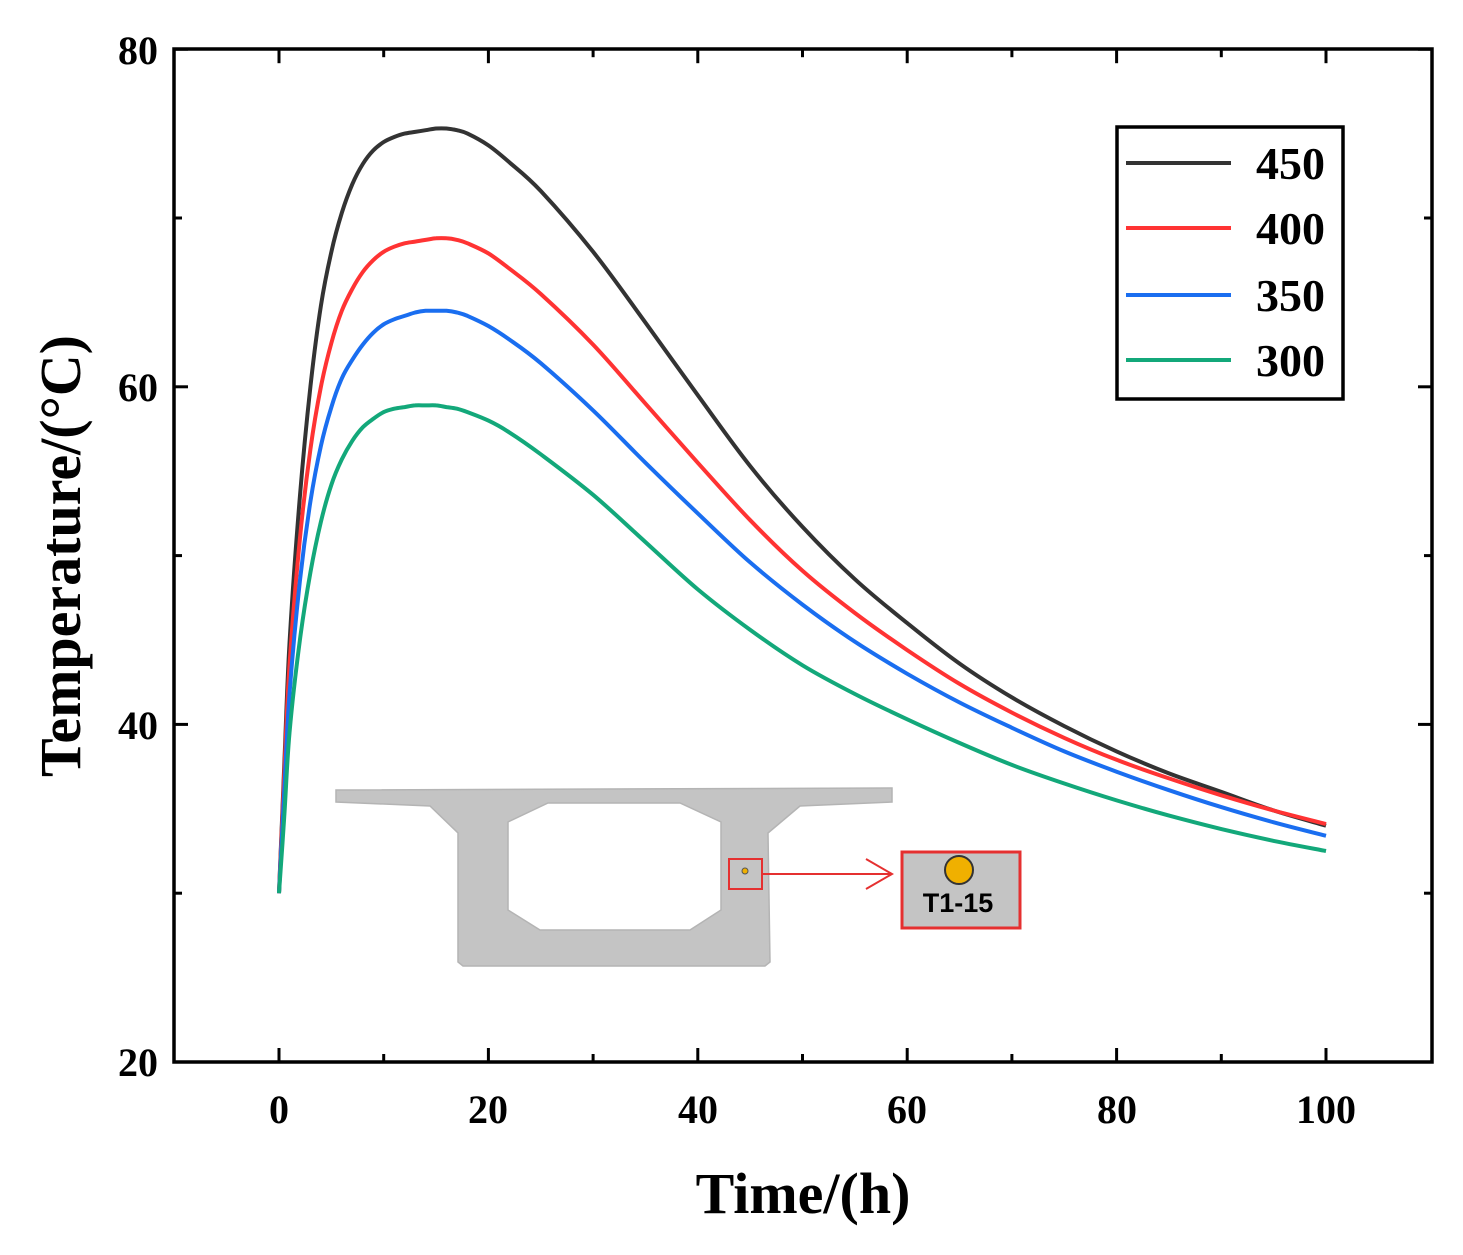 This screenshot has width=1463, height=1255. What do you see at coordinates (60, 556) in the screenshot?
I see `y-axis-title: Temperature/(°C)` at bounding box center [60, 556].